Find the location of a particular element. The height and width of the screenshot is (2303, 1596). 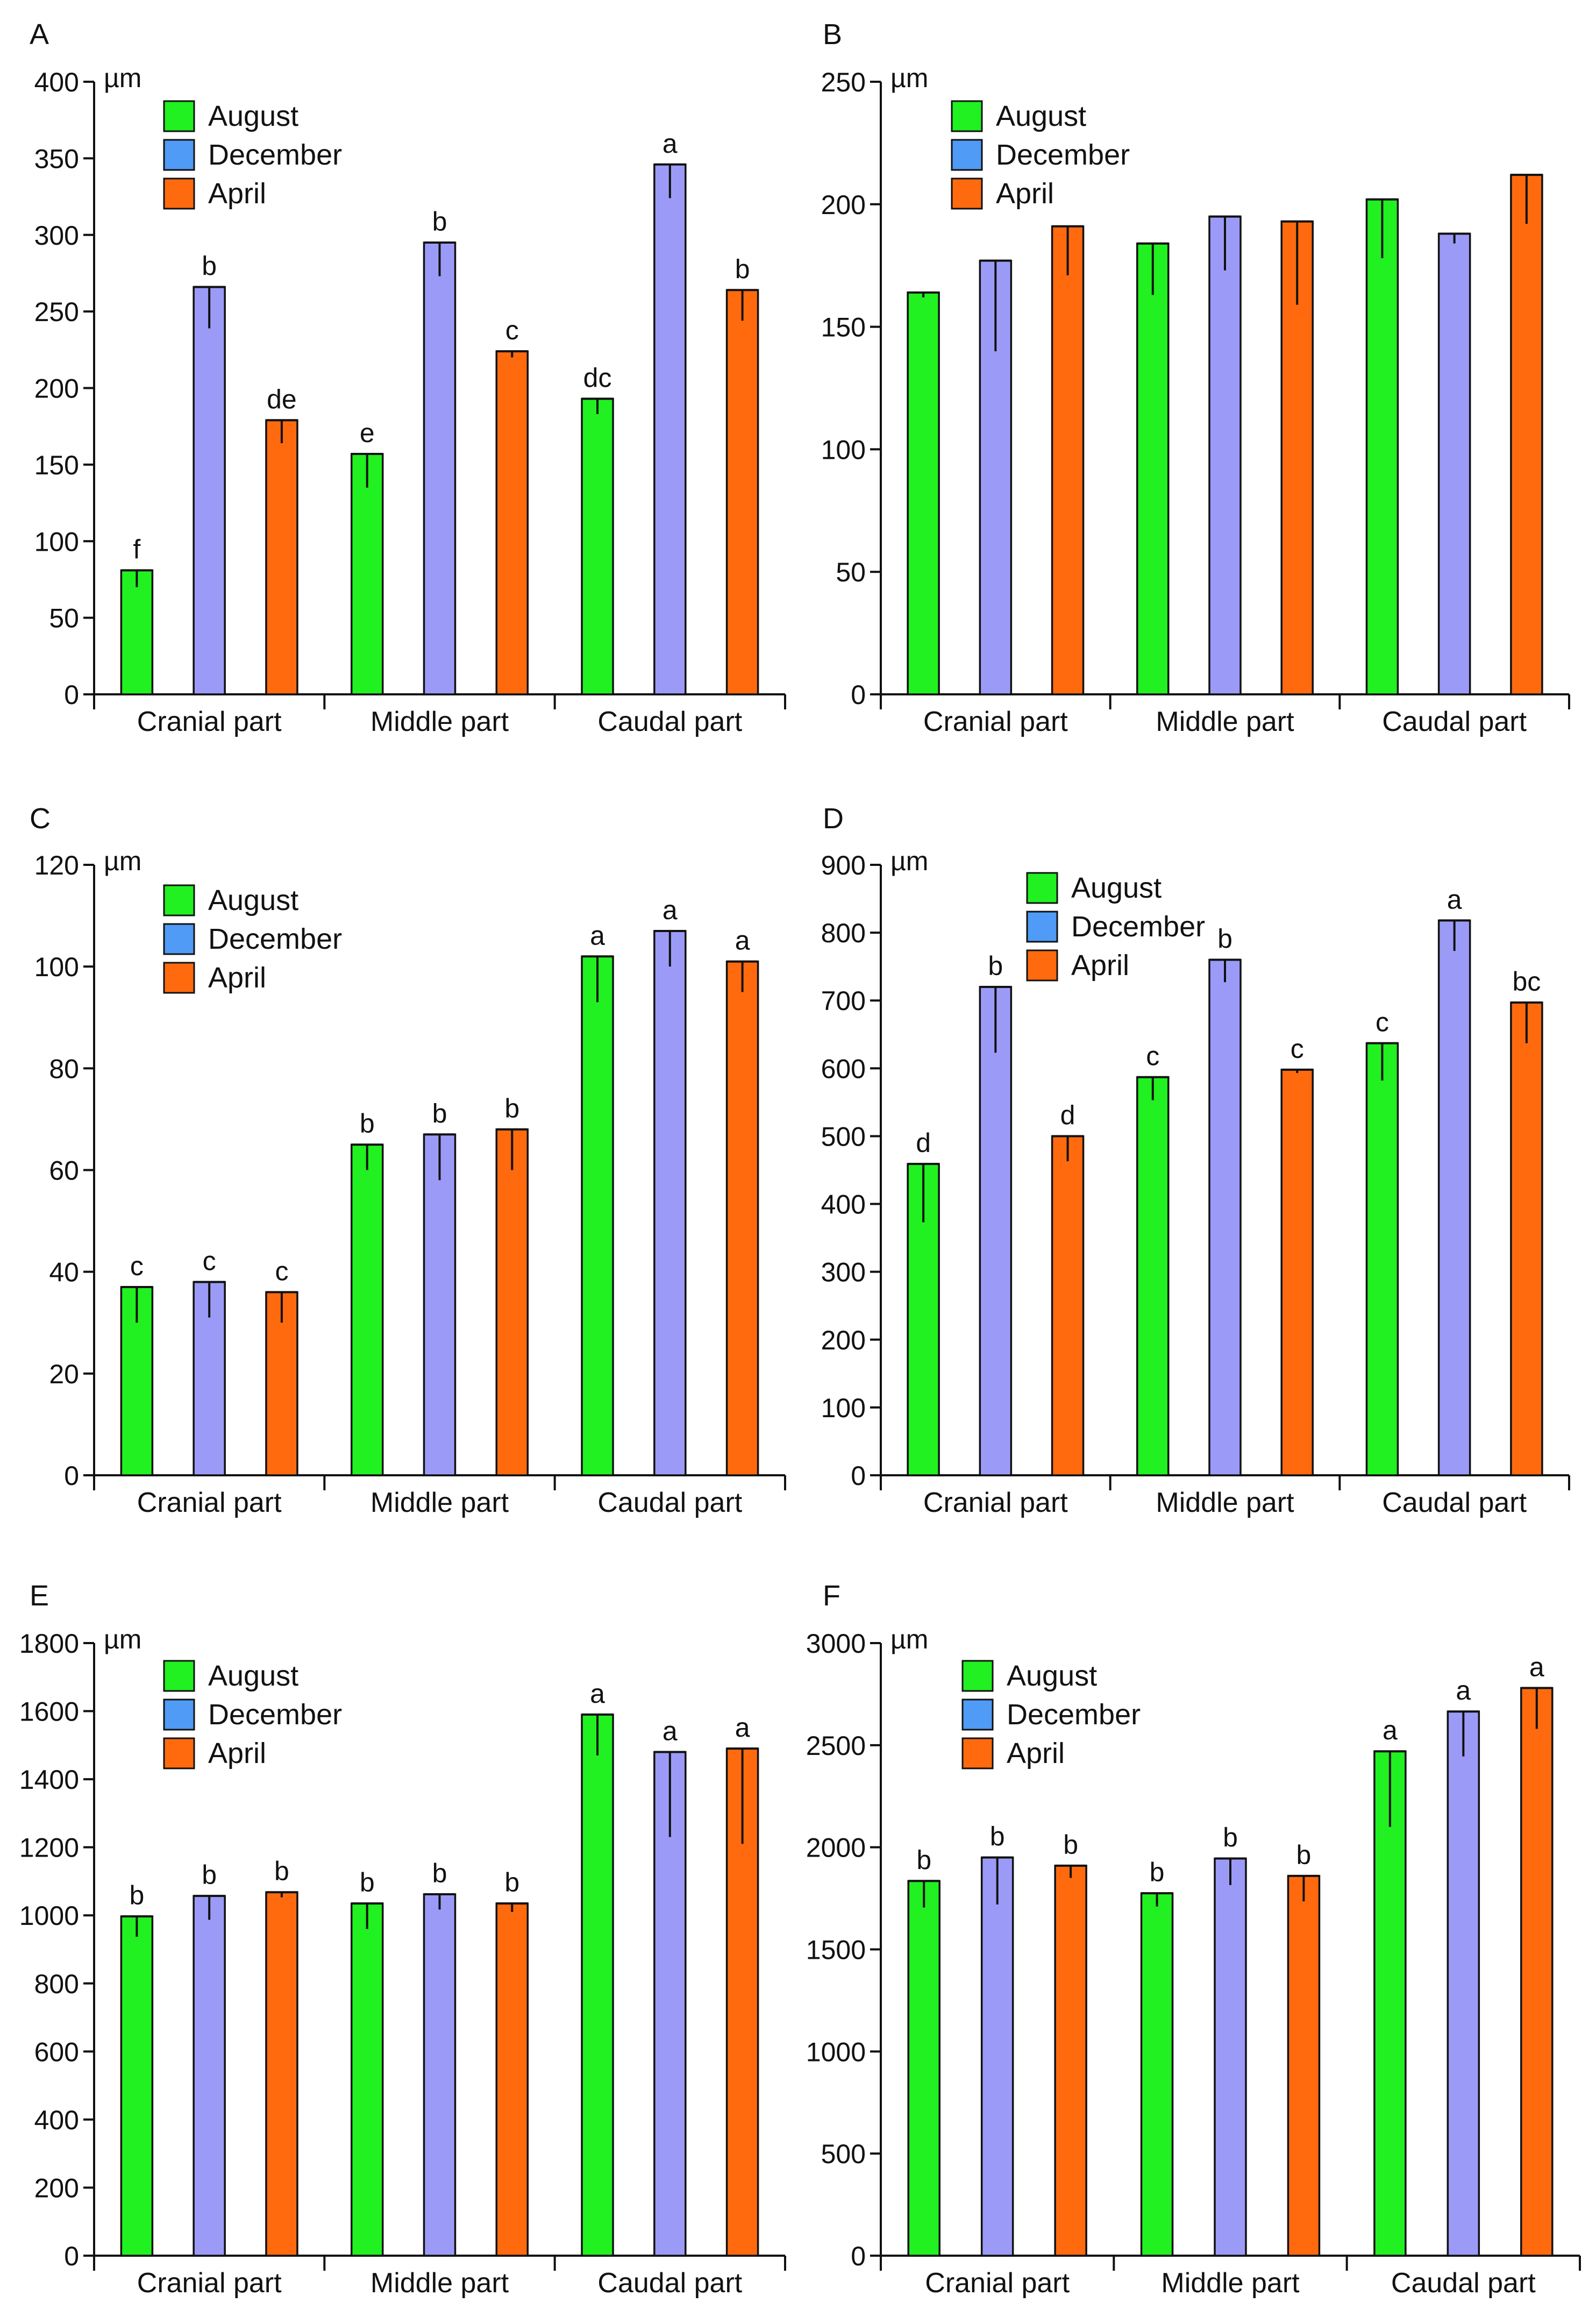

y-tick-label: 400 is located at coordinates (843, 1205).